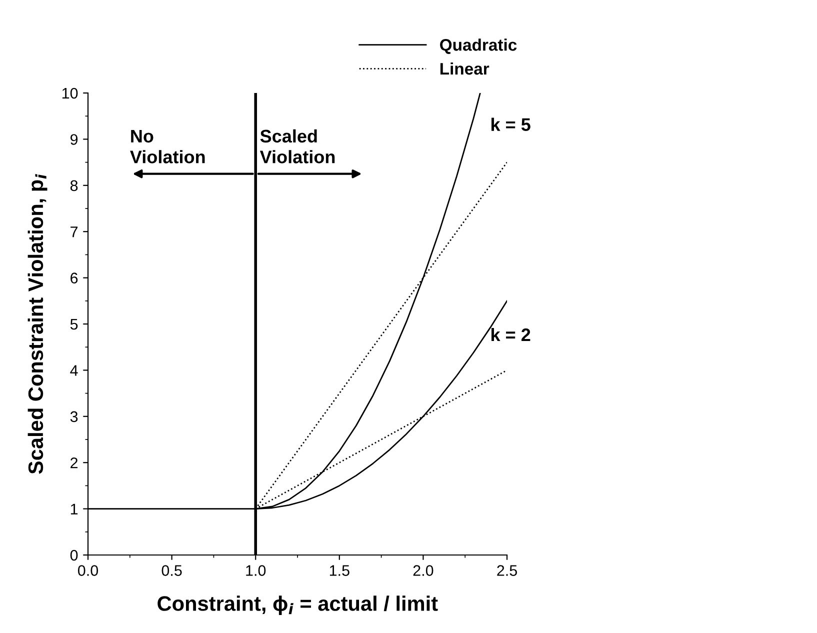  What do you see at coordinates (507, 570) in the screenshot?
I see `x-tick-label: 2.5` at bounding box center [507, 570].